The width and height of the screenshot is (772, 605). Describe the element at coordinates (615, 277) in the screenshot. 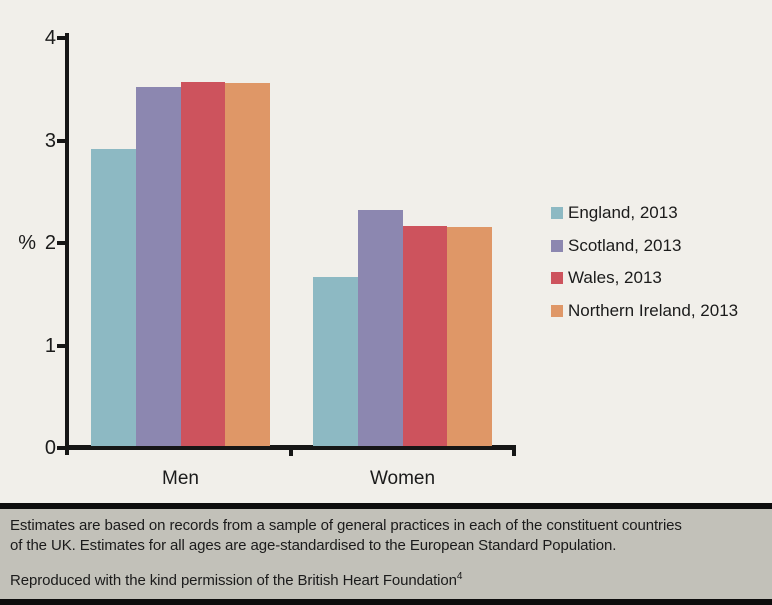

I see `legend-label: Wales, 2013` at that location.